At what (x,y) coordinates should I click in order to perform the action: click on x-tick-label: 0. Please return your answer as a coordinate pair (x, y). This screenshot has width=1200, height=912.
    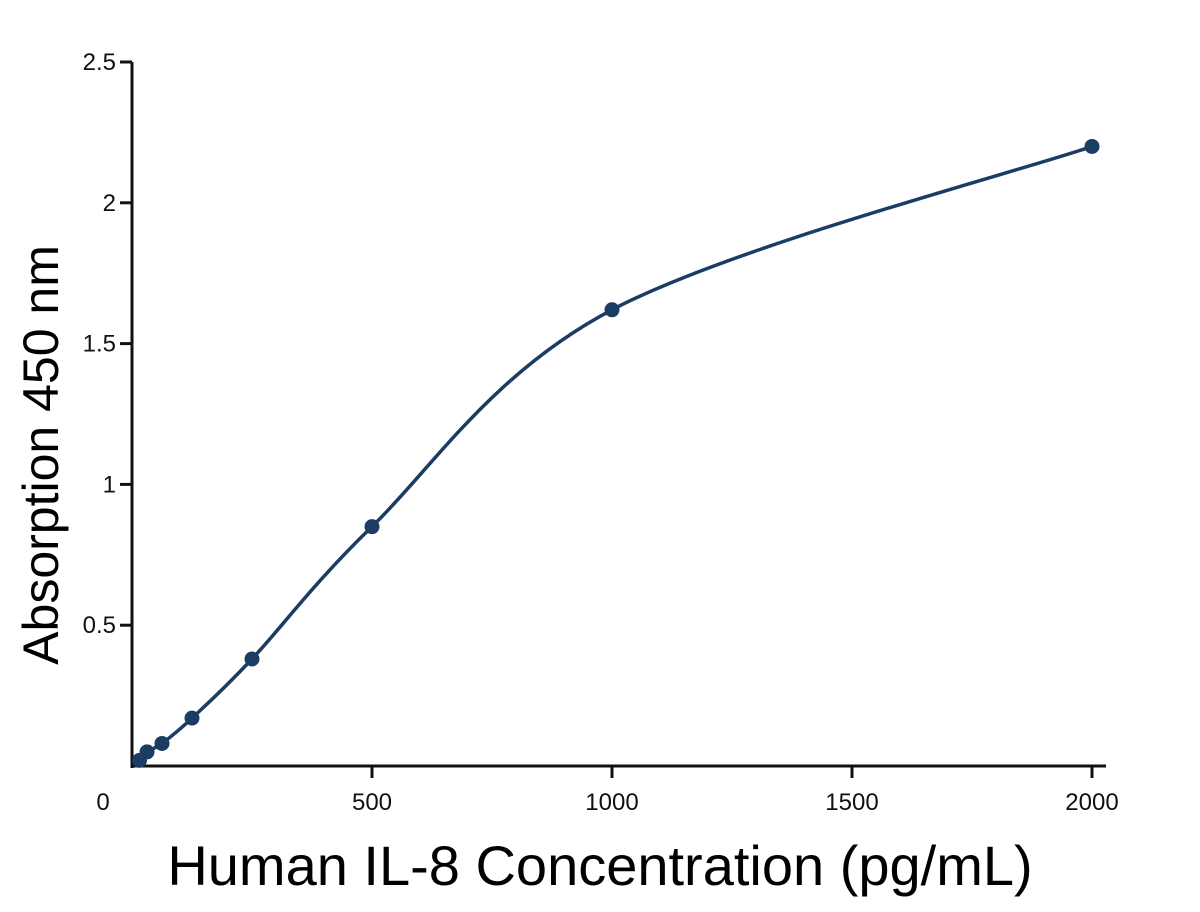
    Looking at the image, I should click on (102, 802).